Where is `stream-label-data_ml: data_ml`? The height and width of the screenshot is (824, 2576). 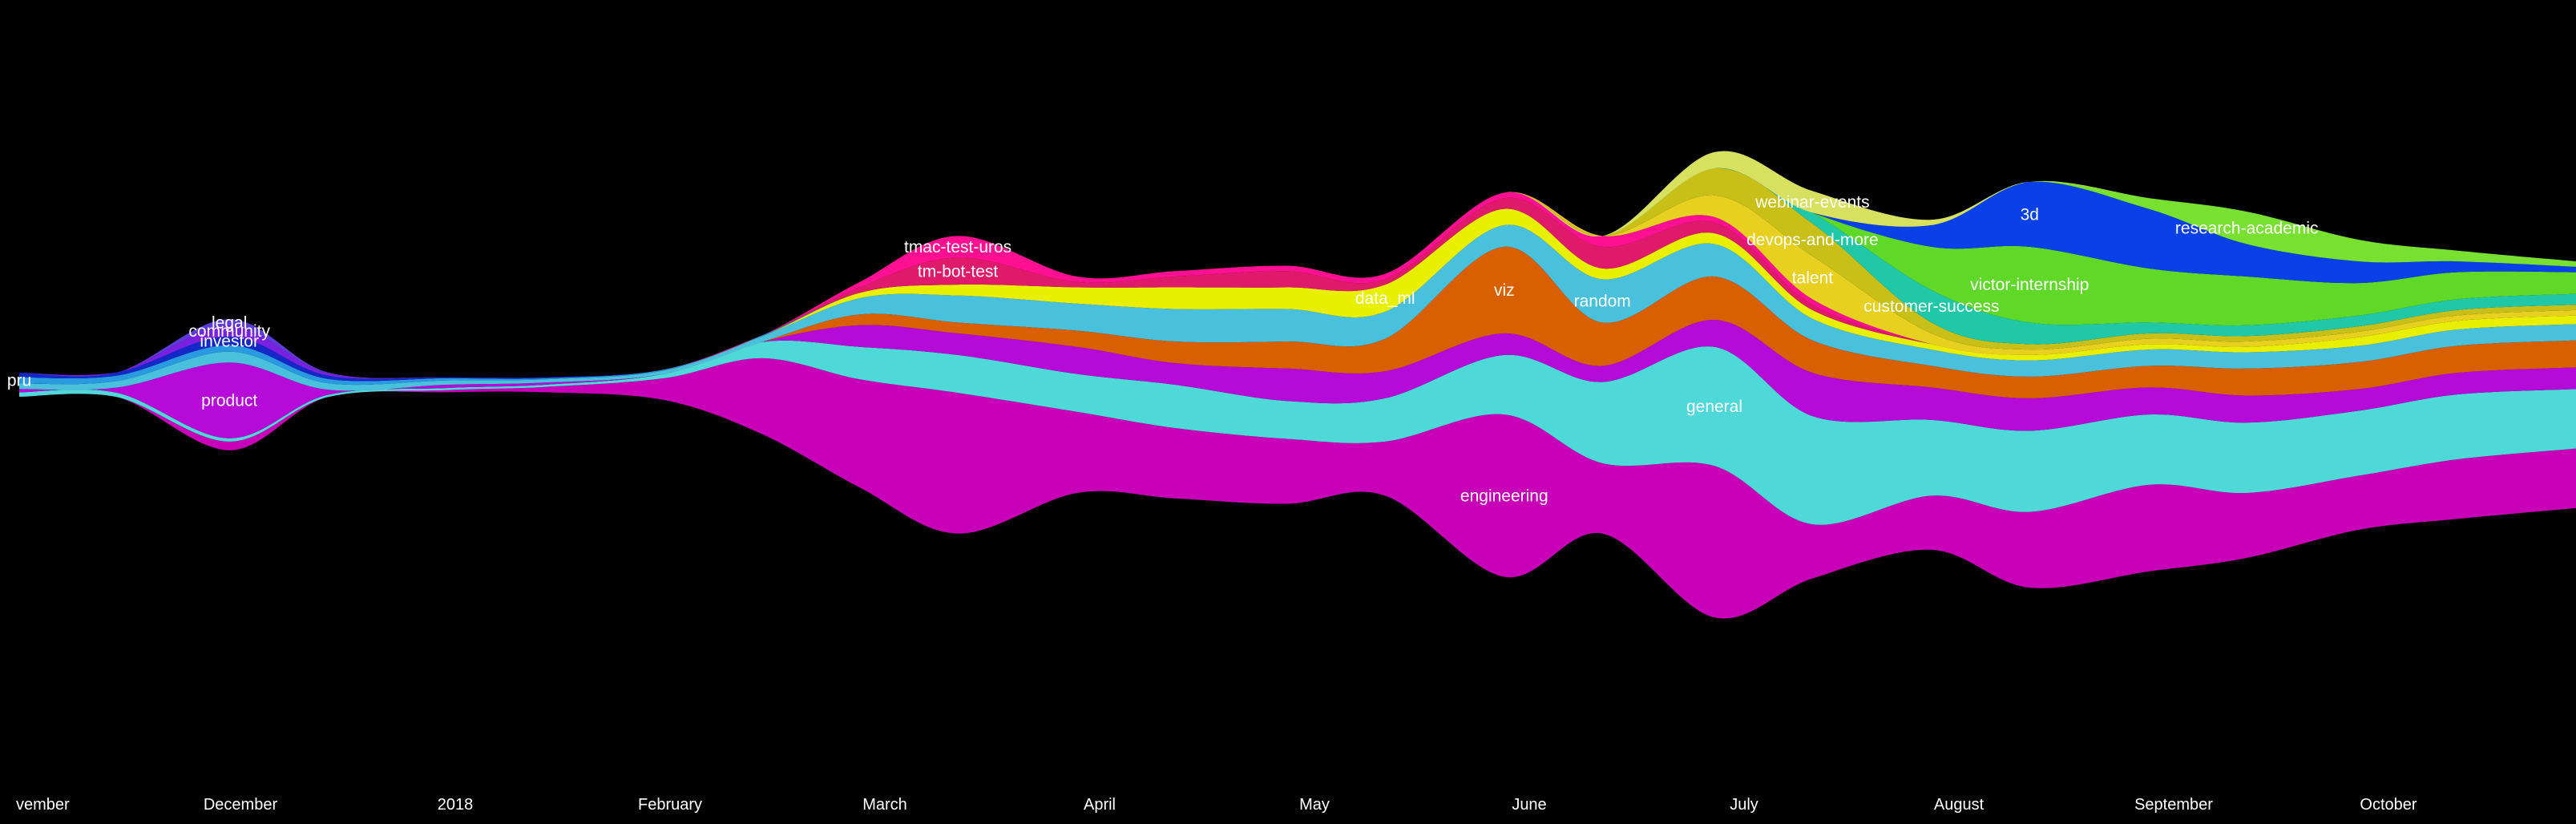 stream-label-data_ml: data_ml is located at coordinates (1385, 298).